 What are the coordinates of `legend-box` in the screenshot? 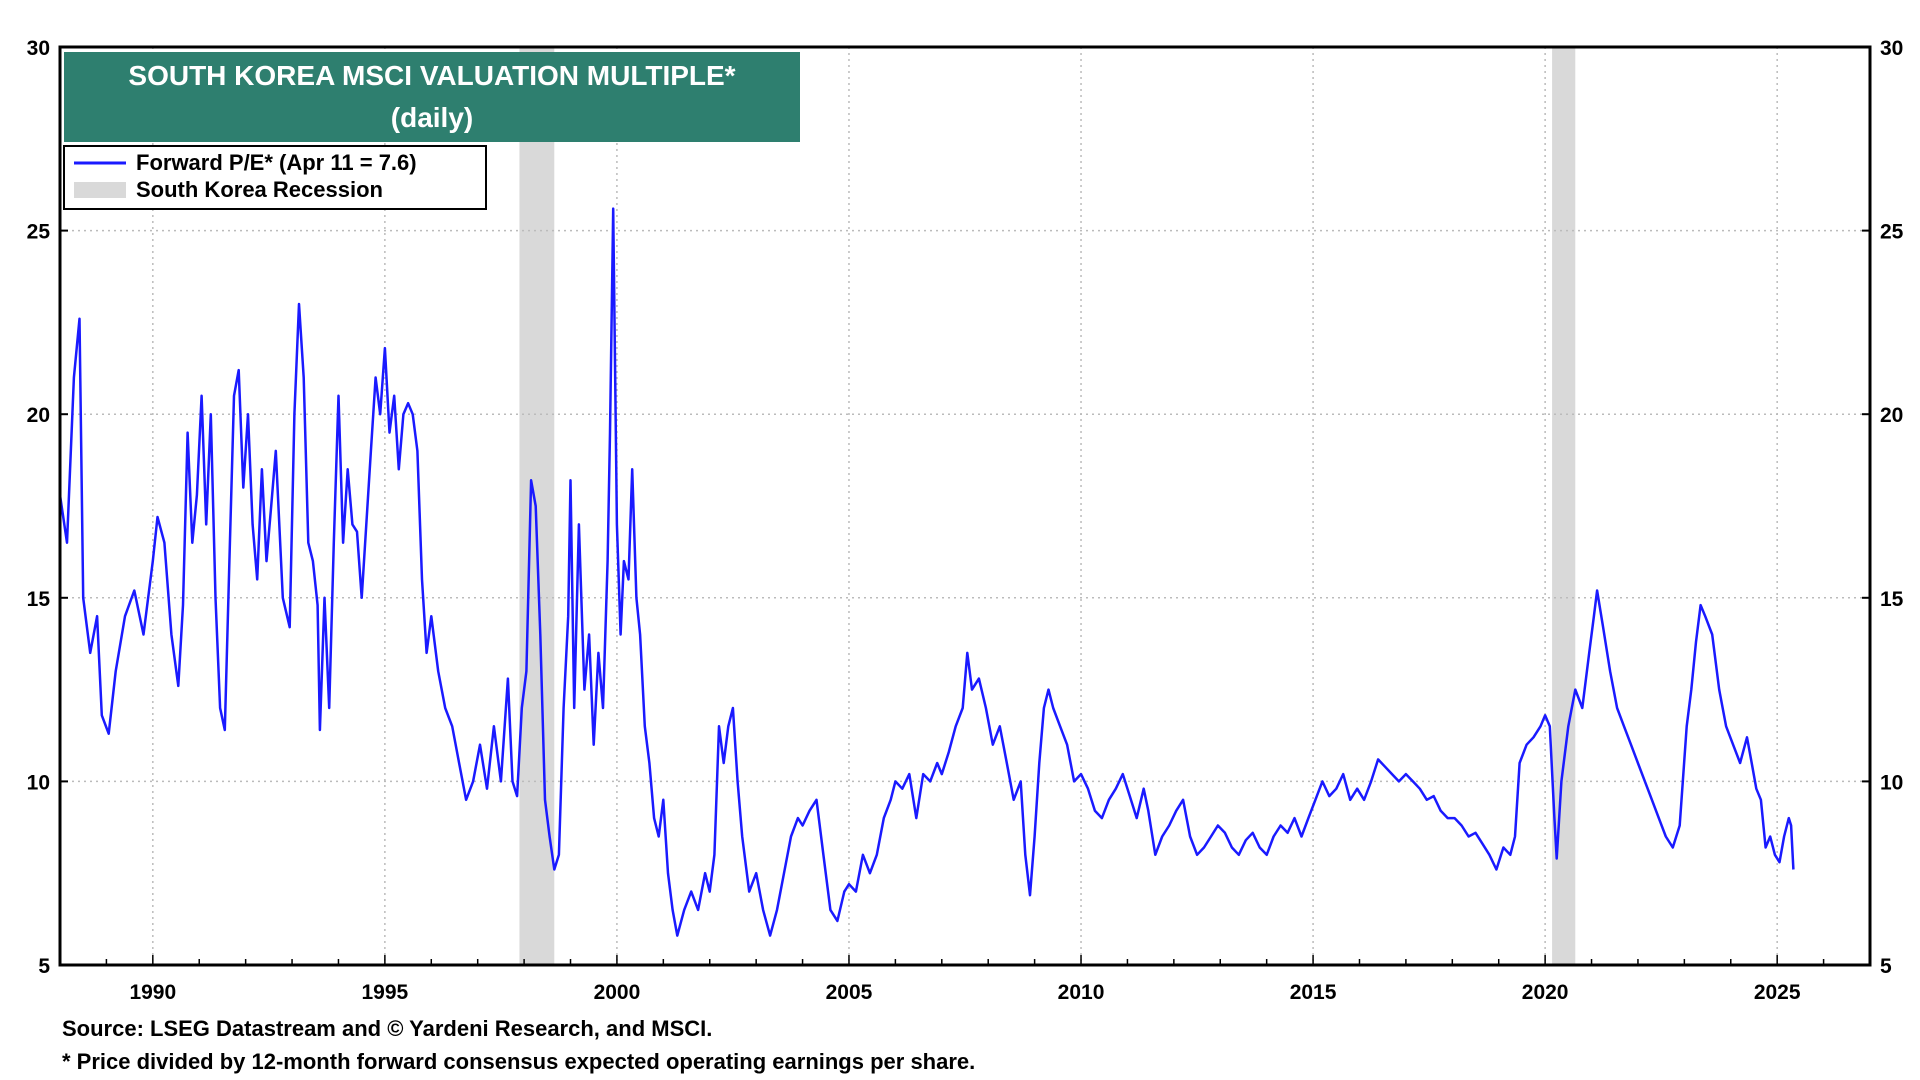 It's located at (275, 177).